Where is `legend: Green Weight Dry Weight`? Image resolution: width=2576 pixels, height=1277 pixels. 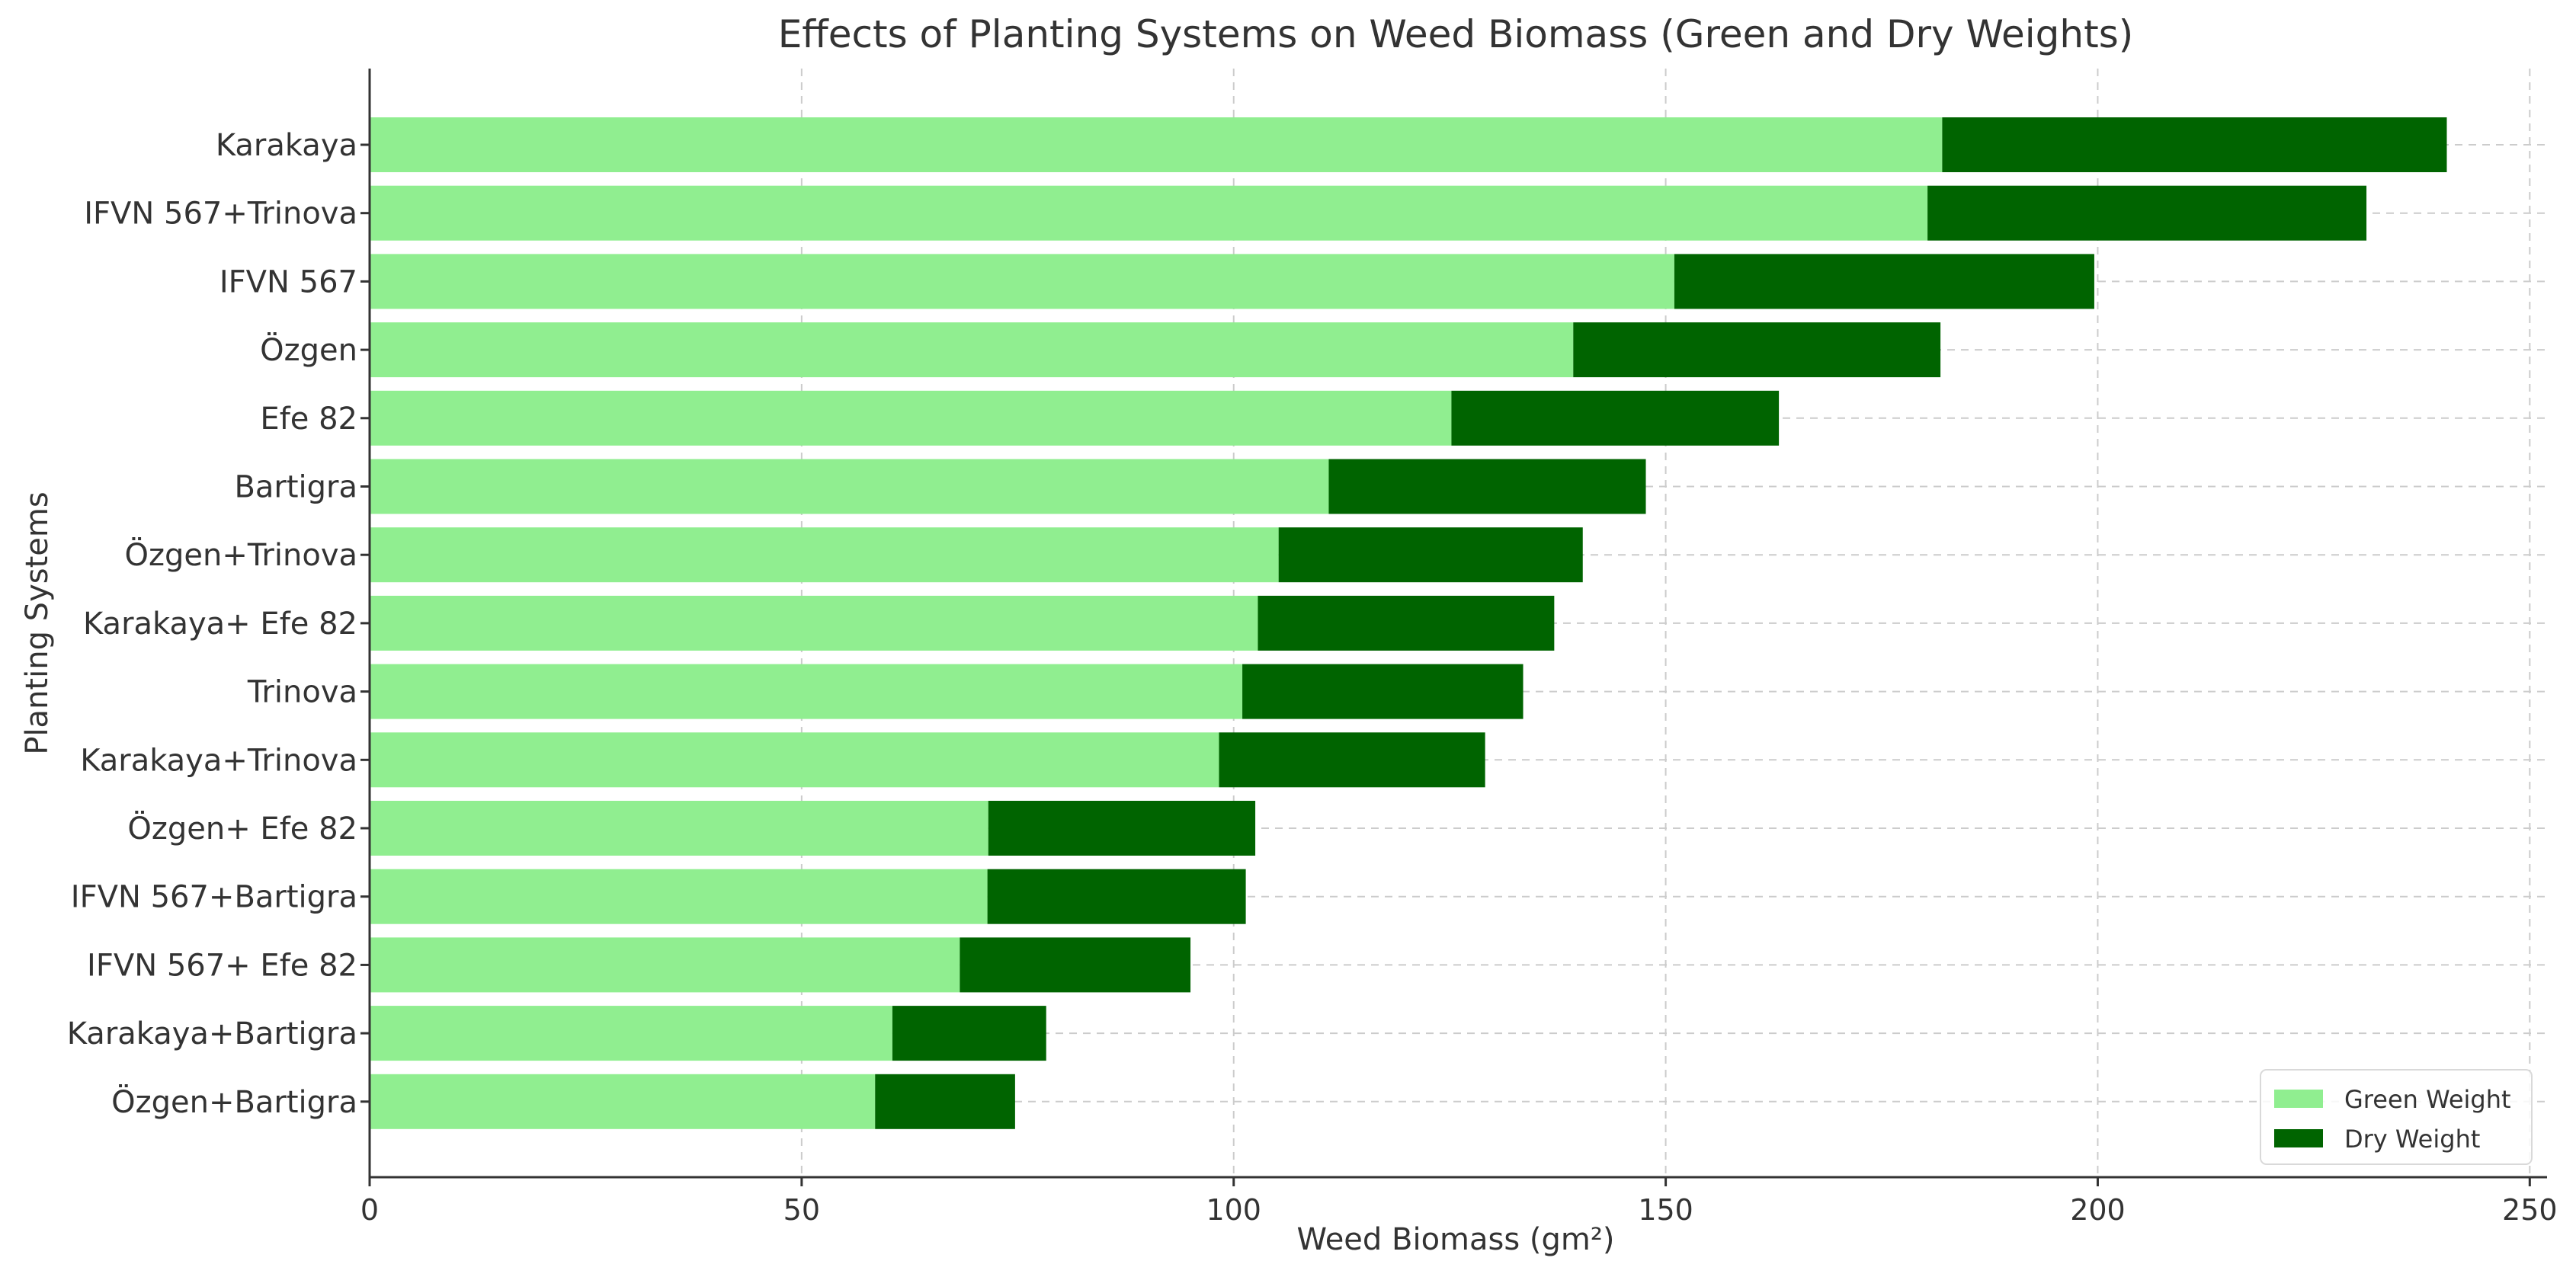 legend: Green Weight Dry Weight is located at coordinates (2396, 1117).